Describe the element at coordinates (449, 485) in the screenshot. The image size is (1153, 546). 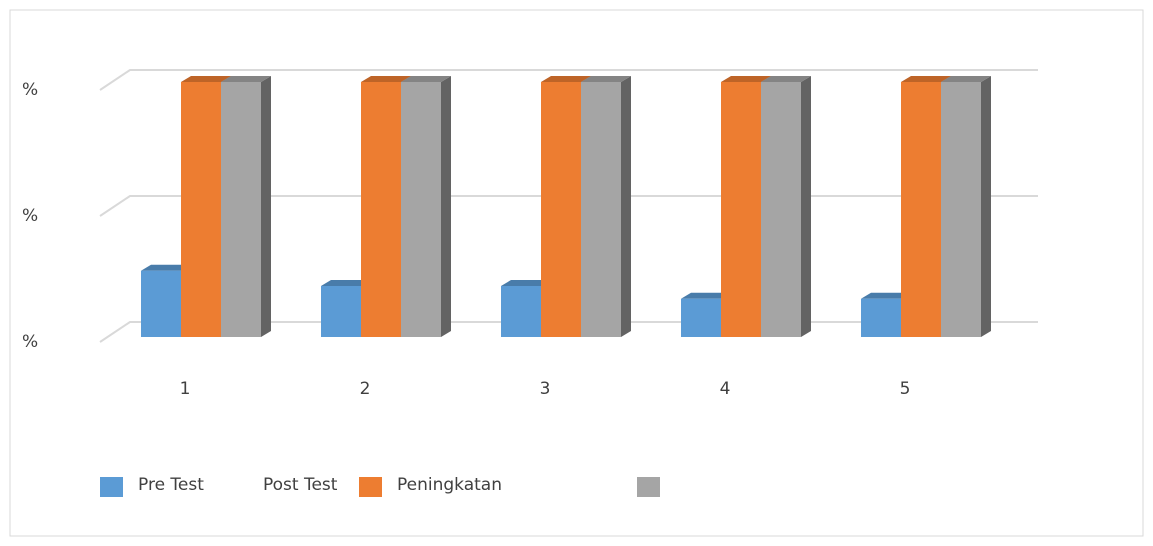
I see `legend-label: Peningkatan` at that location.